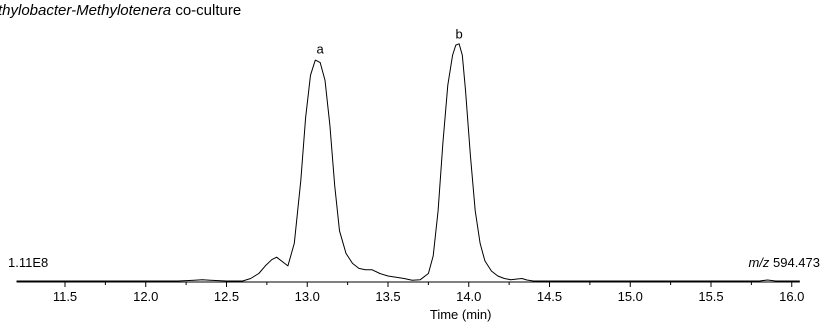 The image size is (825, 325). I want to click on x-tick-label: 12.0, so click(145, 296).